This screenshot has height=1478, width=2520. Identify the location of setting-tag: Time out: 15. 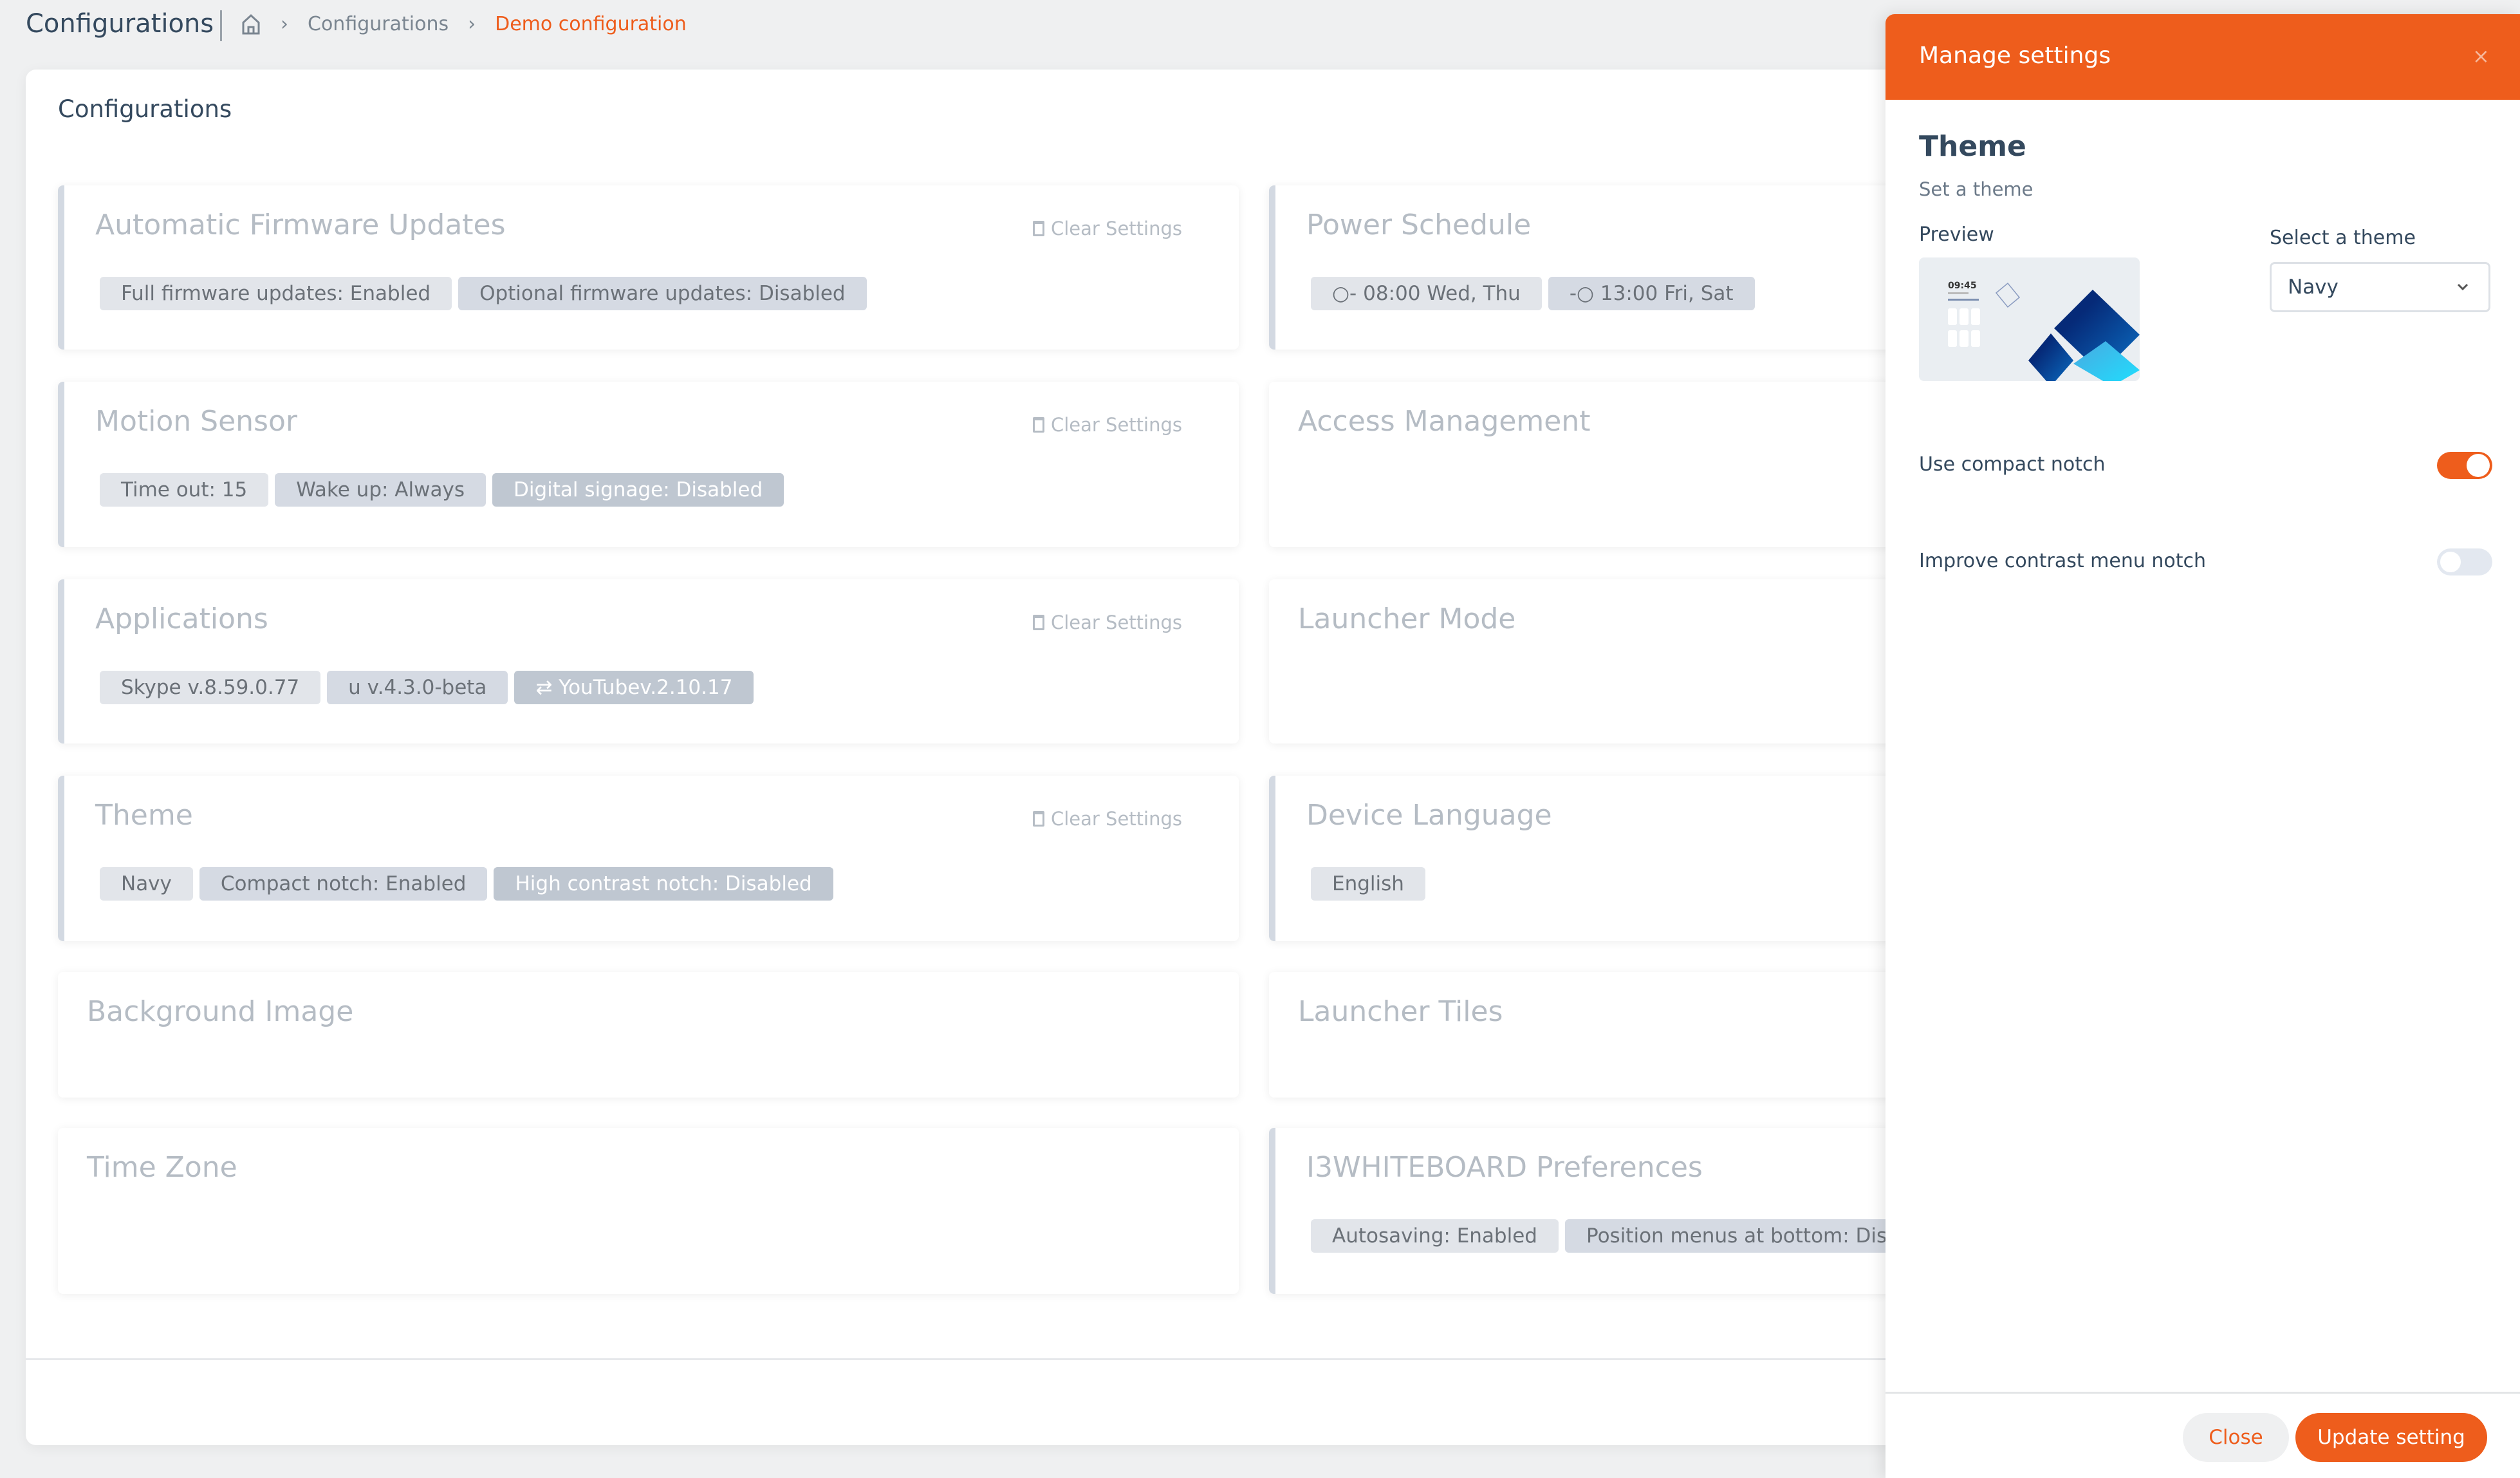
(184, 490).